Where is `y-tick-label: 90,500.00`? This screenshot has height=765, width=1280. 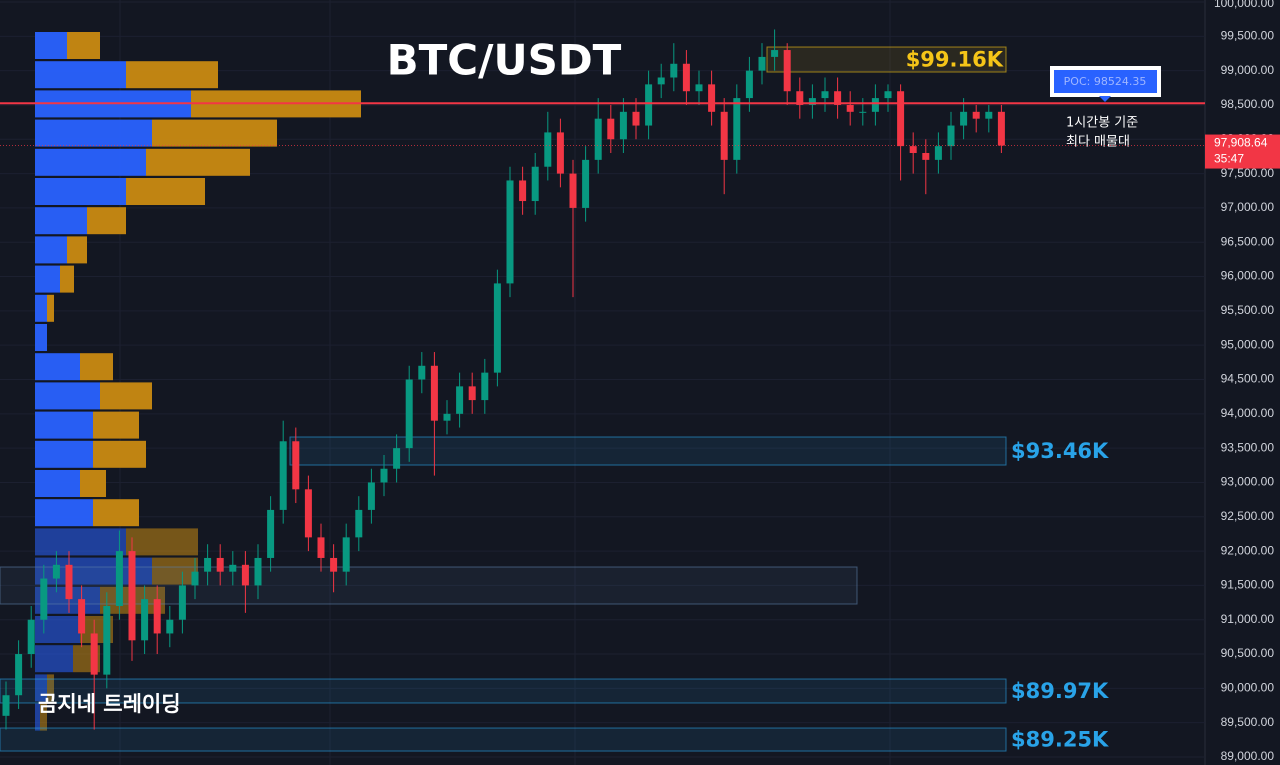 y-tick-label: 90,500.00 is located at coordinates (1248, 653).